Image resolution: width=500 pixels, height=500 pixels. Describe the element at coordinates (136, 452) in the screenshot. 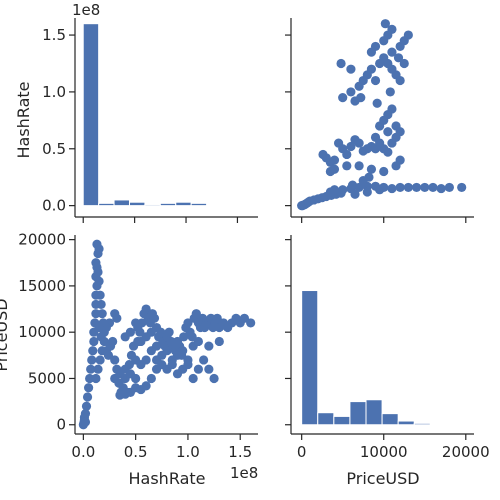

I see `hashrate-vs-price-xtick-label: 0.5` at that location.